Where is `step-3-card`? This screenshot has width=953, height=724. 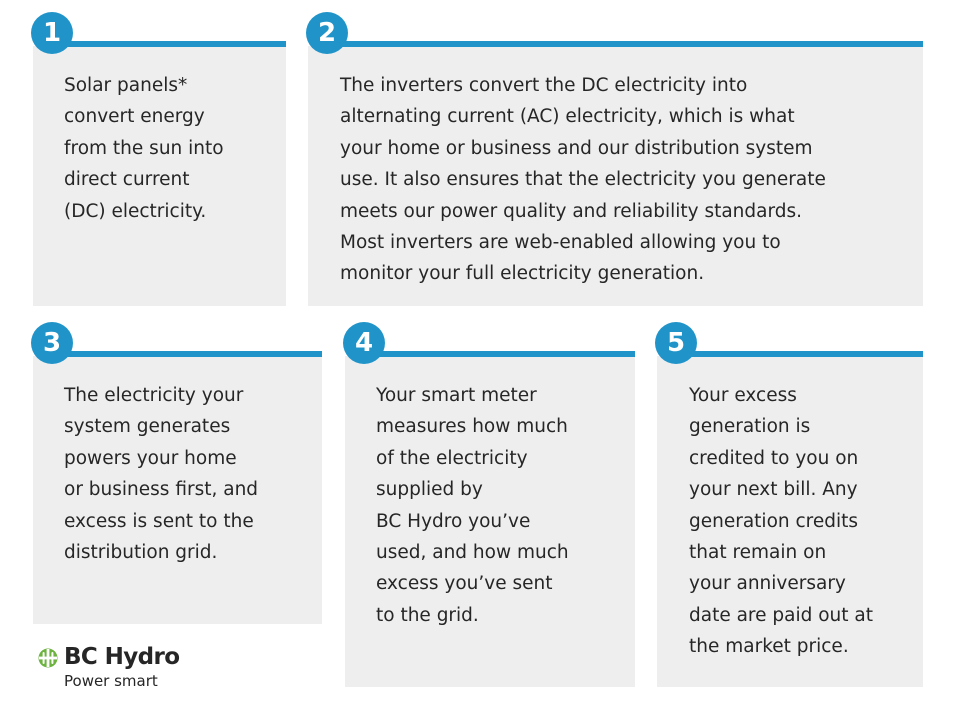 step-3-card is located at coordinates (177, 490).